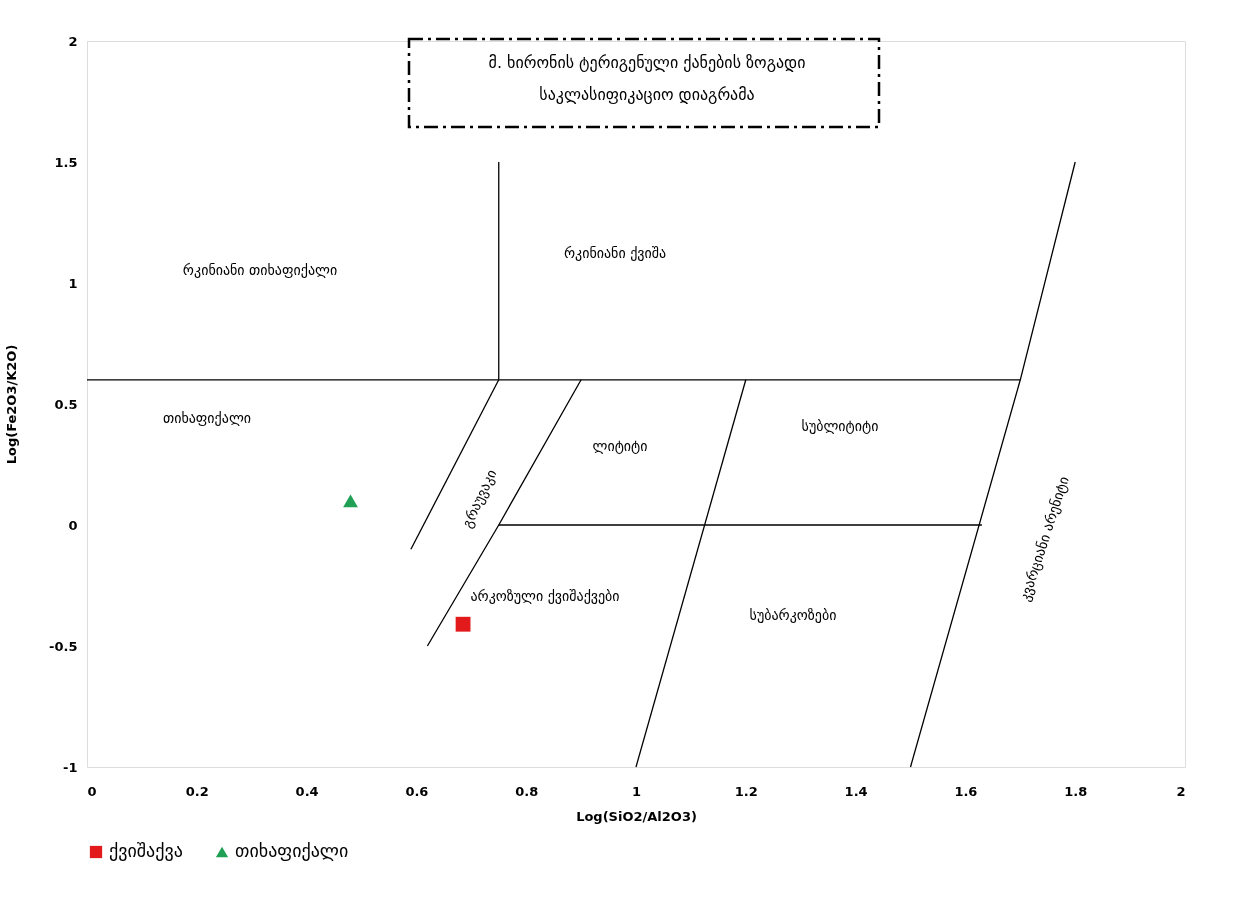 This screenshot has height=897, width=1233. Describe the element at coordinates (527, 791) in the screenshot. I see `x-tick-label: 0.8` at that location.